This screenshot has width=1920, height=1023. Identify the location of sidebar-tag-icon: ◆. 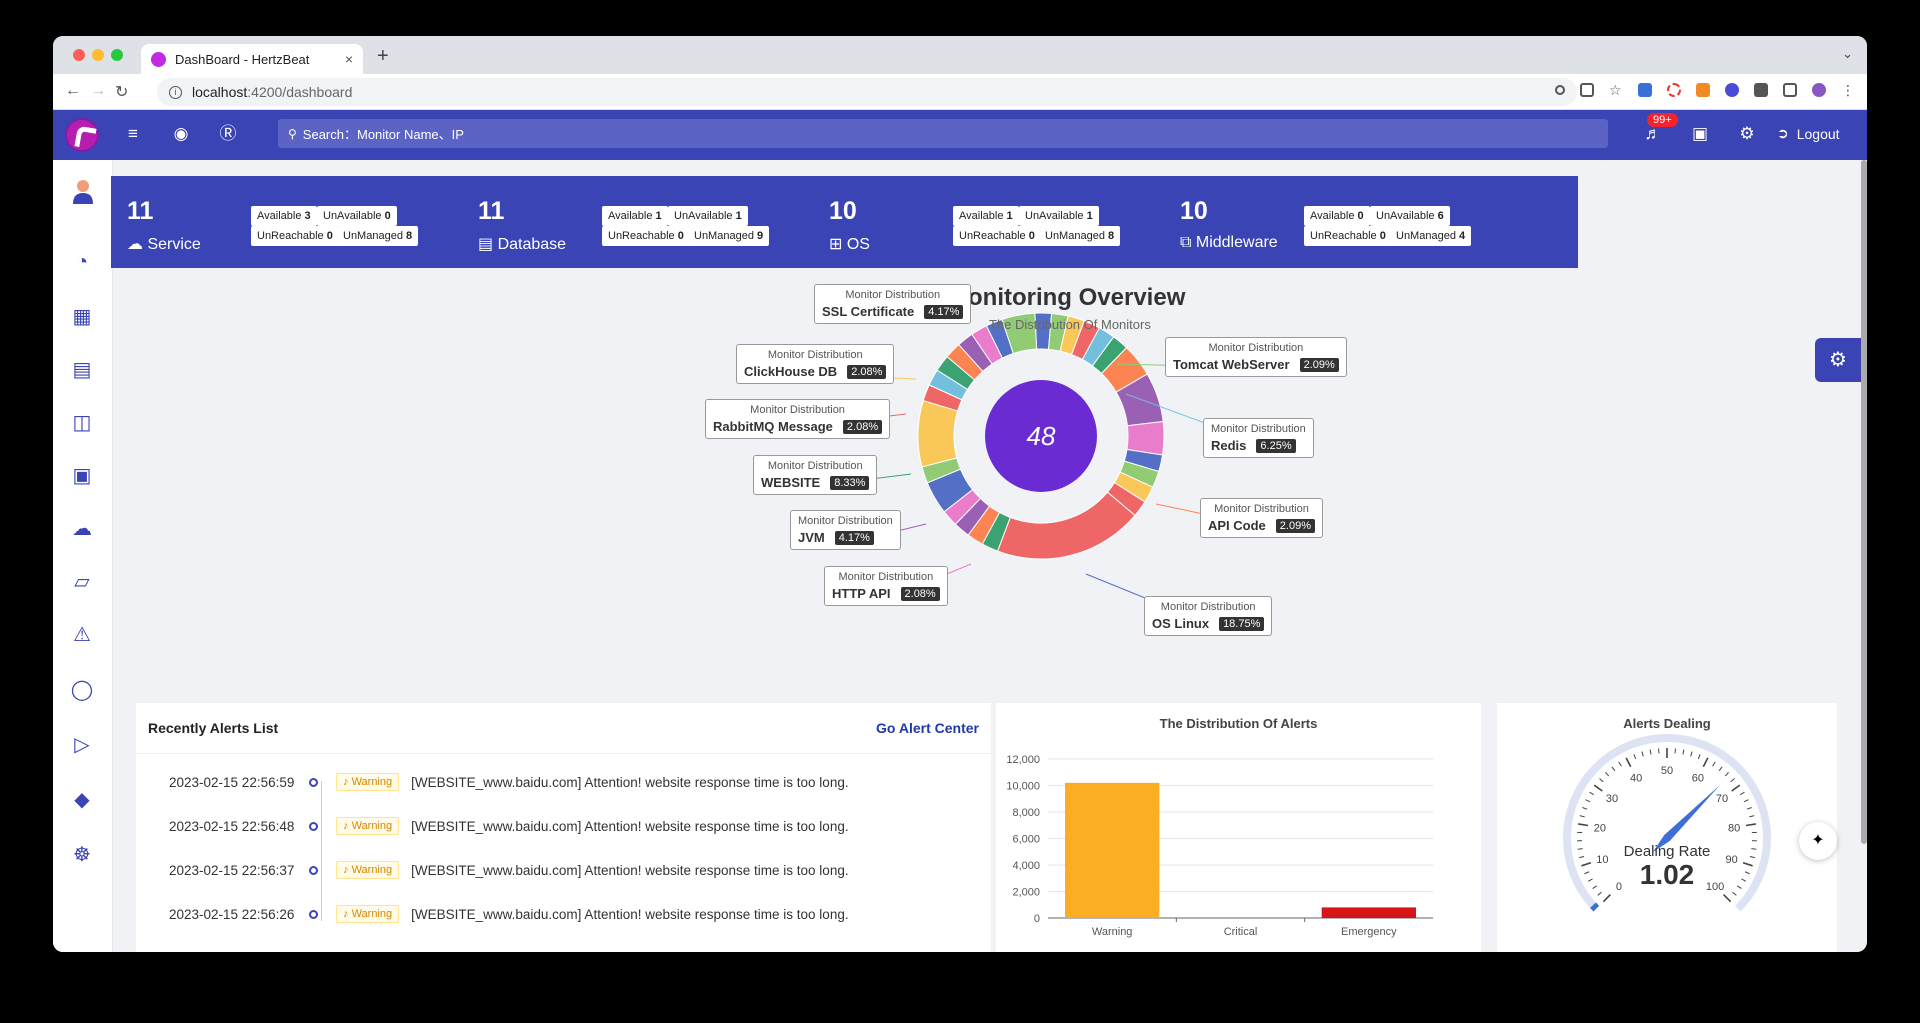
(82, 800).